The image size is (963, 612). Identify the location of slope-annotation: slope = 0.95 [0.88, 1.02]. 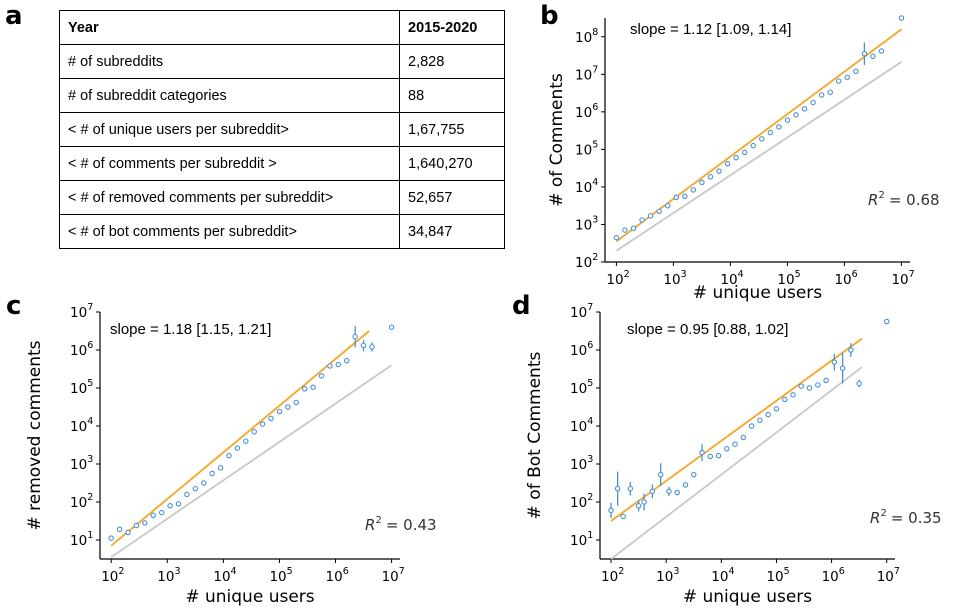
(707, 329).